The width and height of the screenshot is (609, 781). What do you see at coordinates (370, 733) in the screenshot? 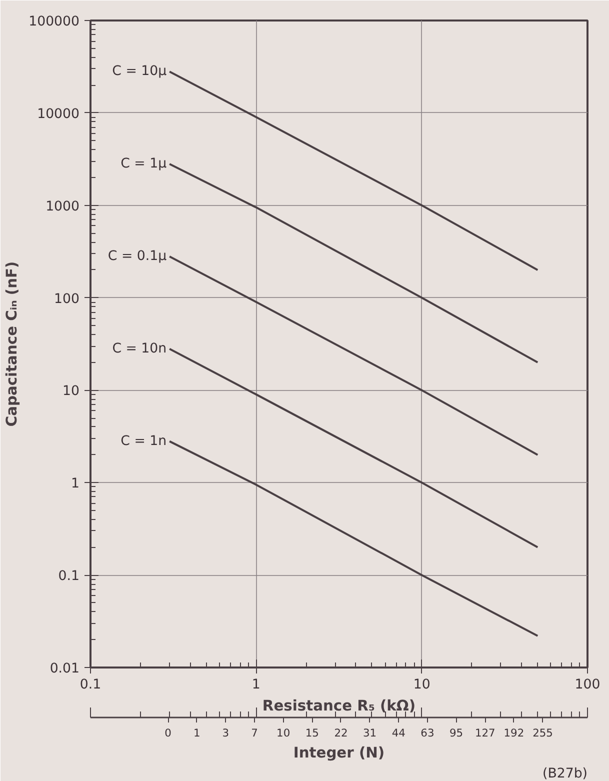
I see `text: 31` at bounding box center [370, 733].